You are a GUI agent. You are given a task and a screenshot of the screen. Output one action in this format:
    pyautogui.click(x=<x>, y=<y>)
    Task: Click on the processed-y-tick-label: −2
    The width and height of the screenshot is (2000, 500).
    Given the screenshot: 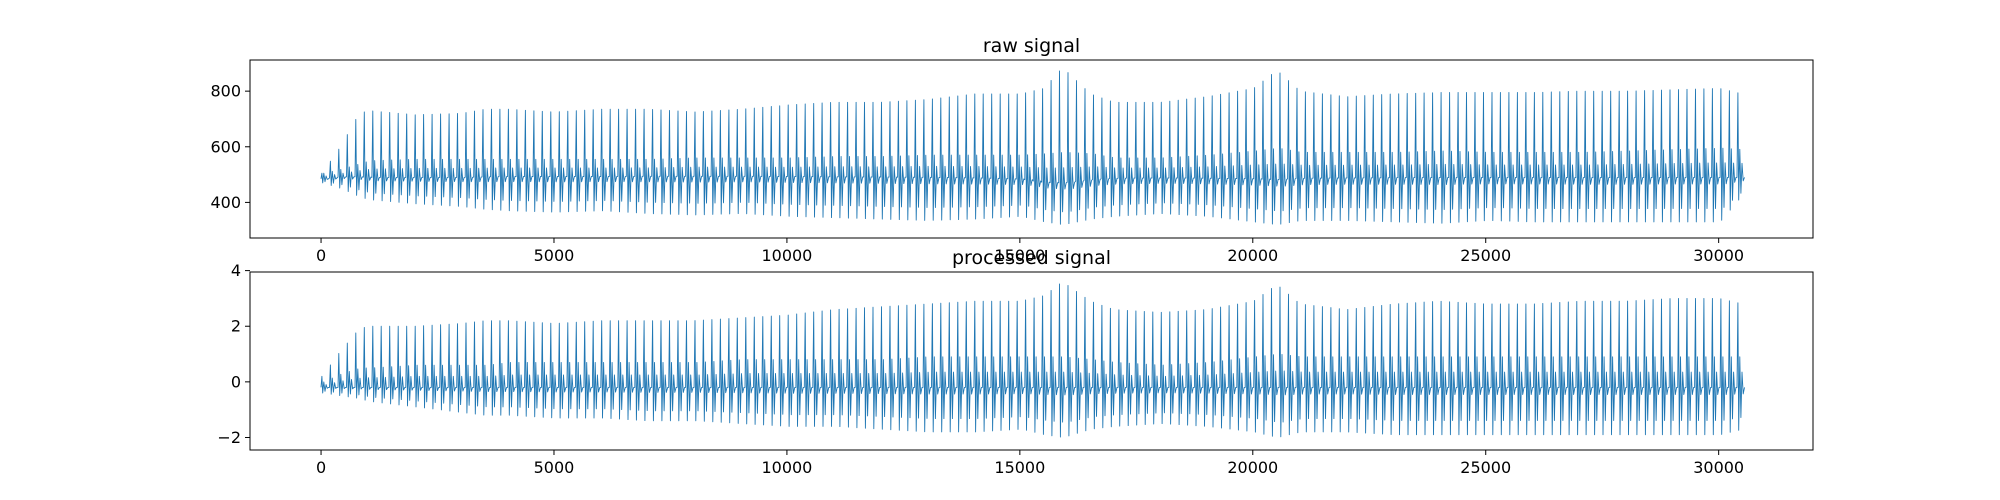 What is the action you would take?
    pyautogui.click(x=229, y=437)
    